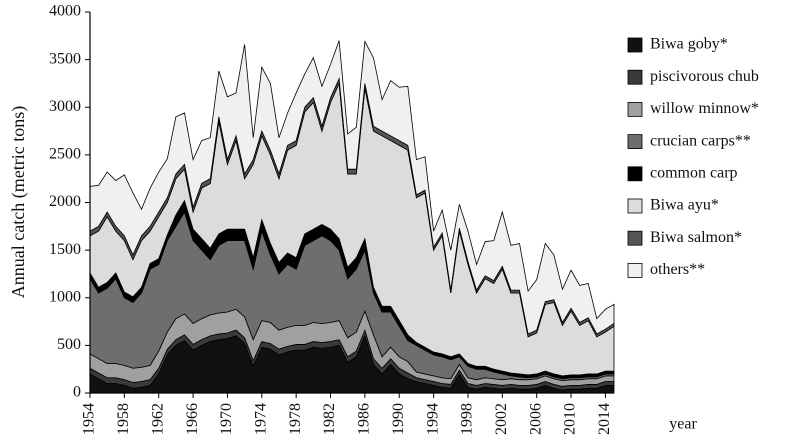  I want to click on x-tick-label: 1958, so click(123, 419).